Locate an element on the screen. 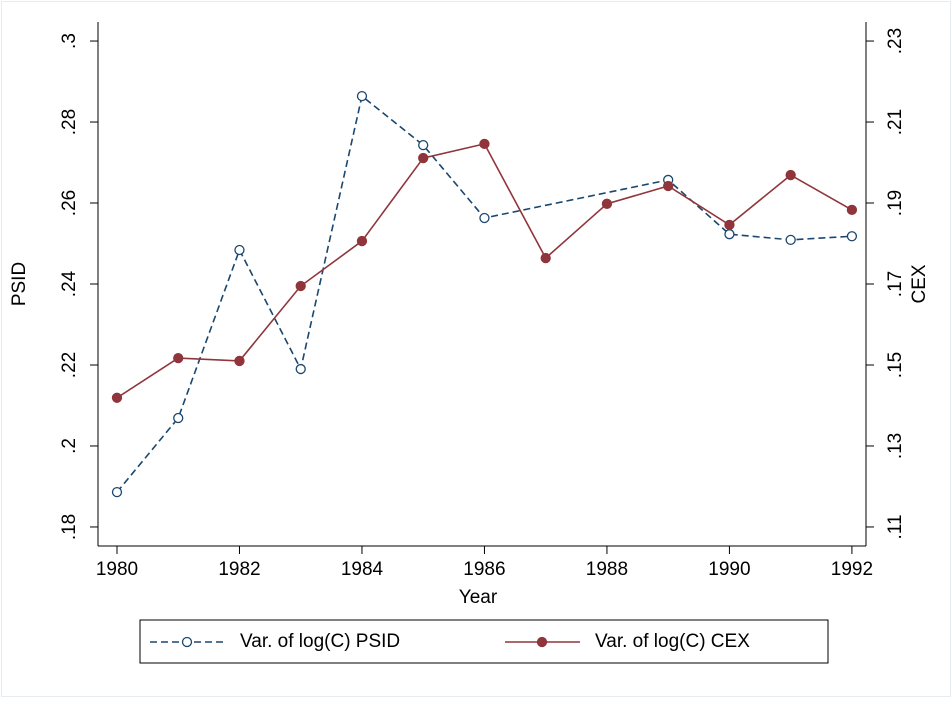 The image size is (952, 703). x-tick-label: 1988 is located at coordinates (607, 569).